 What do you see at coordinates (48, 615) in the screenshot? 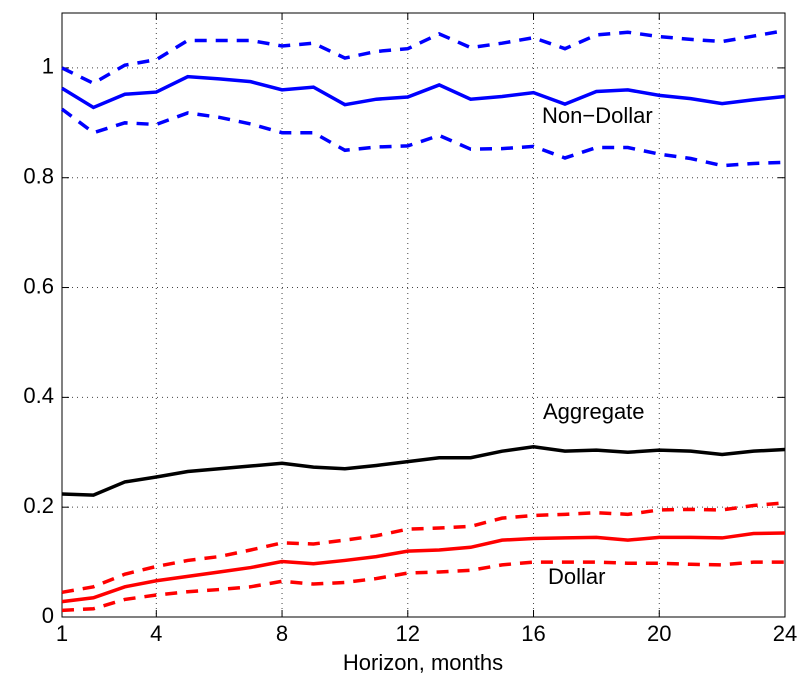
I see `y-tick-label: 0` at bounding box center [48, 615].